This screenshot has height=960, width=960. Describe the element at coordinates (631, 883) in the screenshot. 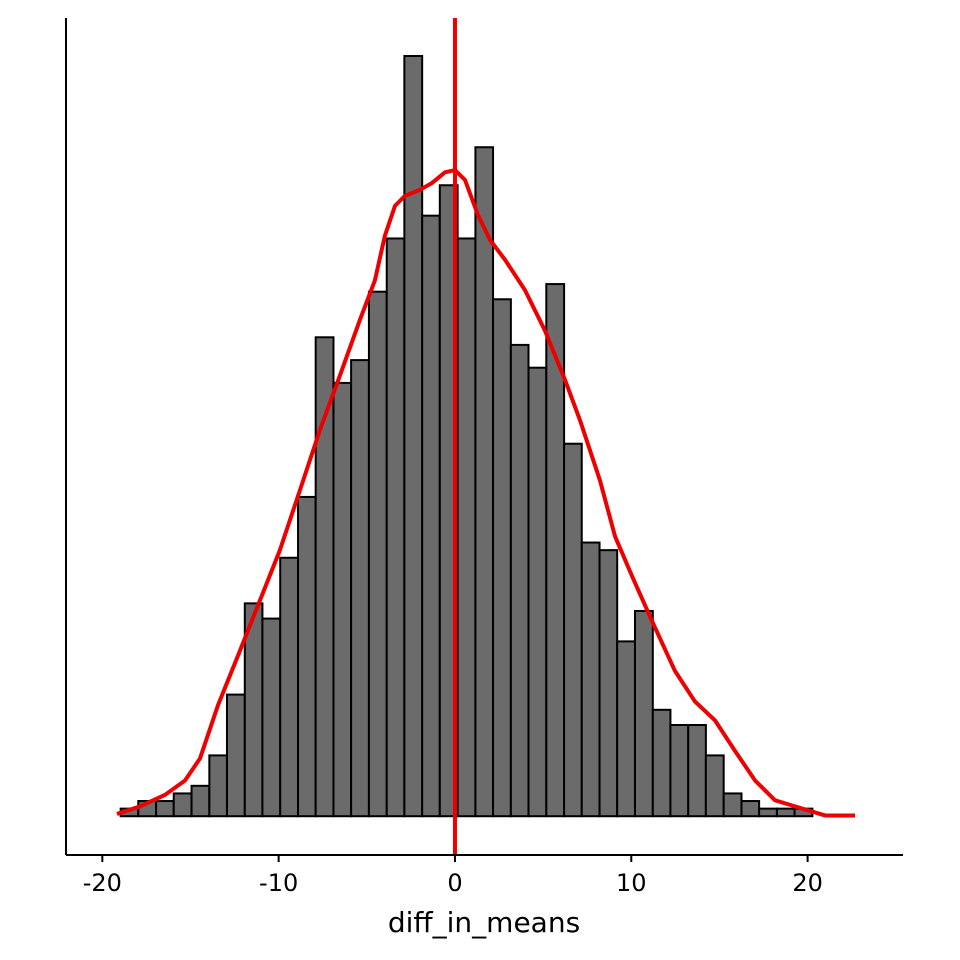

I see `x-tick-label: 10` at that location.